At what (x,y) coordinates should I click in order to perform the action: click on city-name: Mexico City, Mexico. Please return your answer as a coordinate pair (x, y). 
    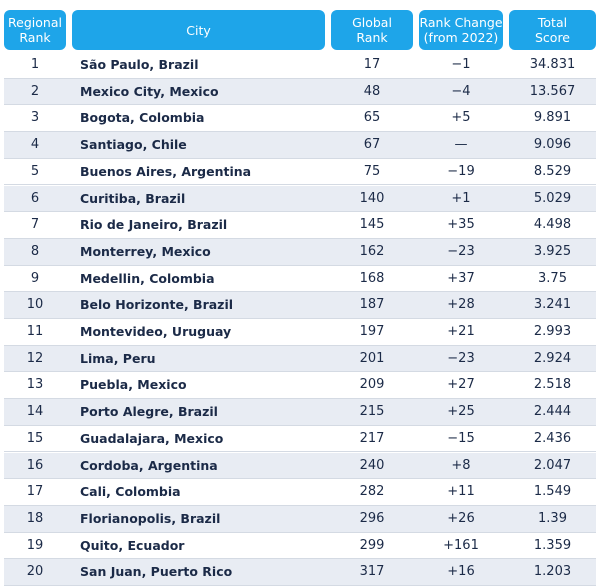
    Looking at the image, I should click on (149, 91).